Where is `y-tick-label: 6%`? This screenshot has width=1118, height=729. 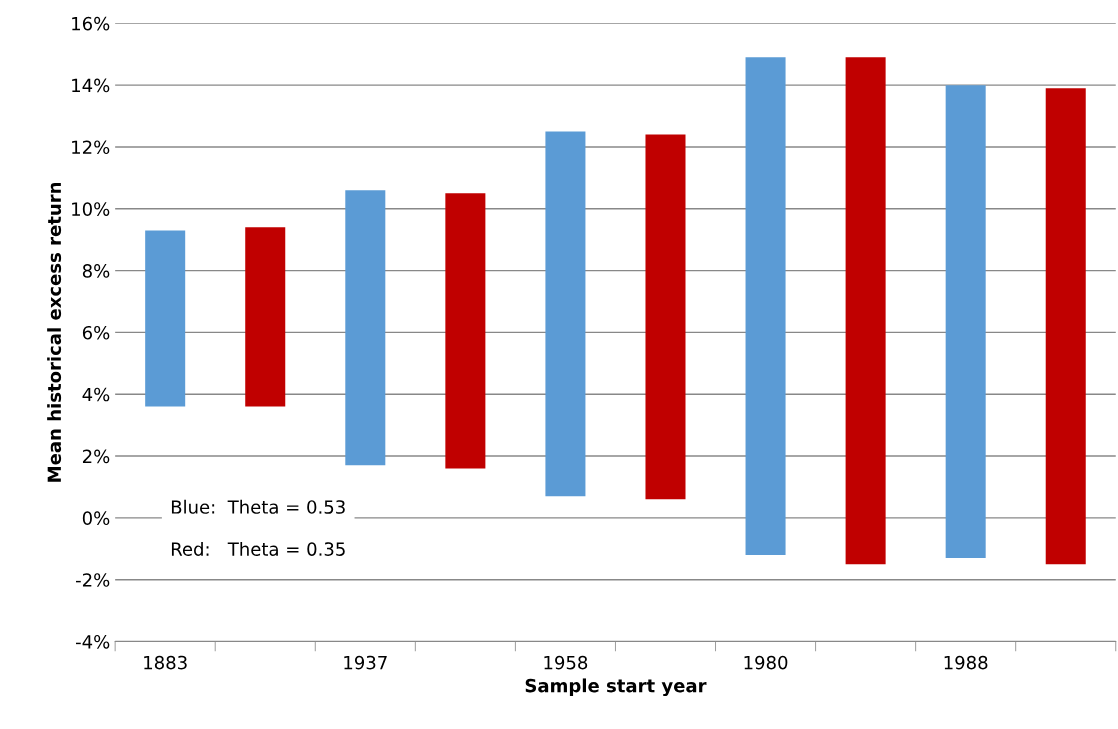
y-tick-label: 6% is located at coordinates (96, 332).